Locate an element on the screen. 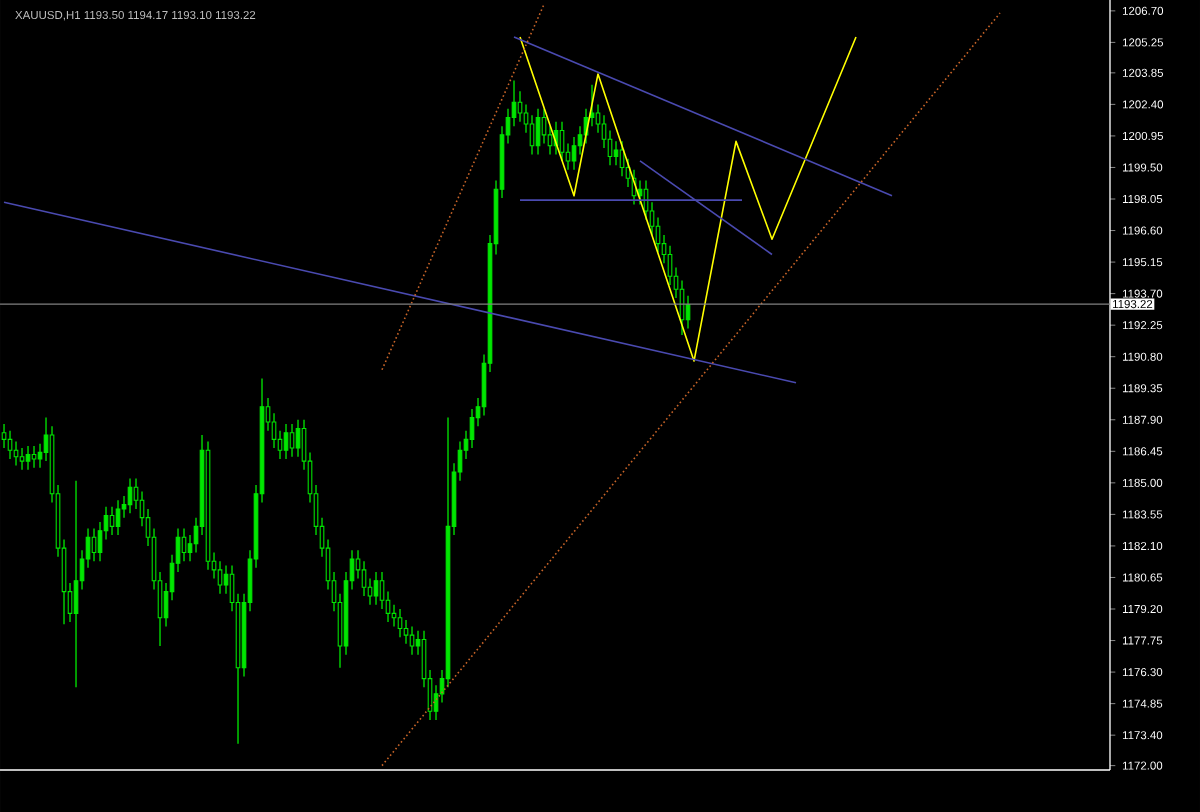 This screenshot has height=812, width=1200. line-series is located at coordinates (688, 199).